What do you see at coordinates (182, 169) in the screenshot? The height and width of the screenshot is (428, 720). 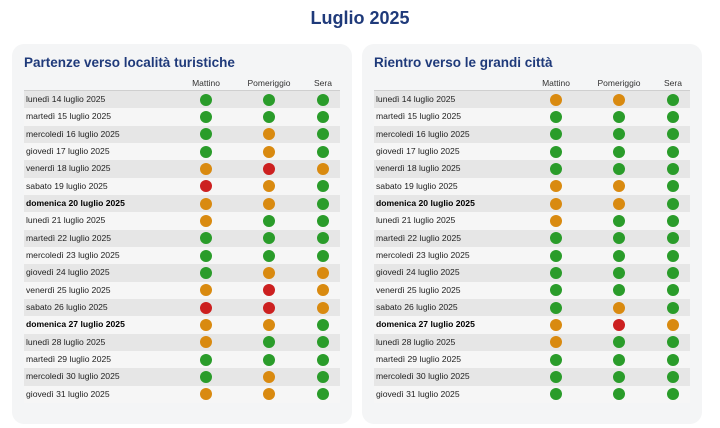 I see `table-row: venerdì 18 luglio 2025` at bounding box center [182, 169].